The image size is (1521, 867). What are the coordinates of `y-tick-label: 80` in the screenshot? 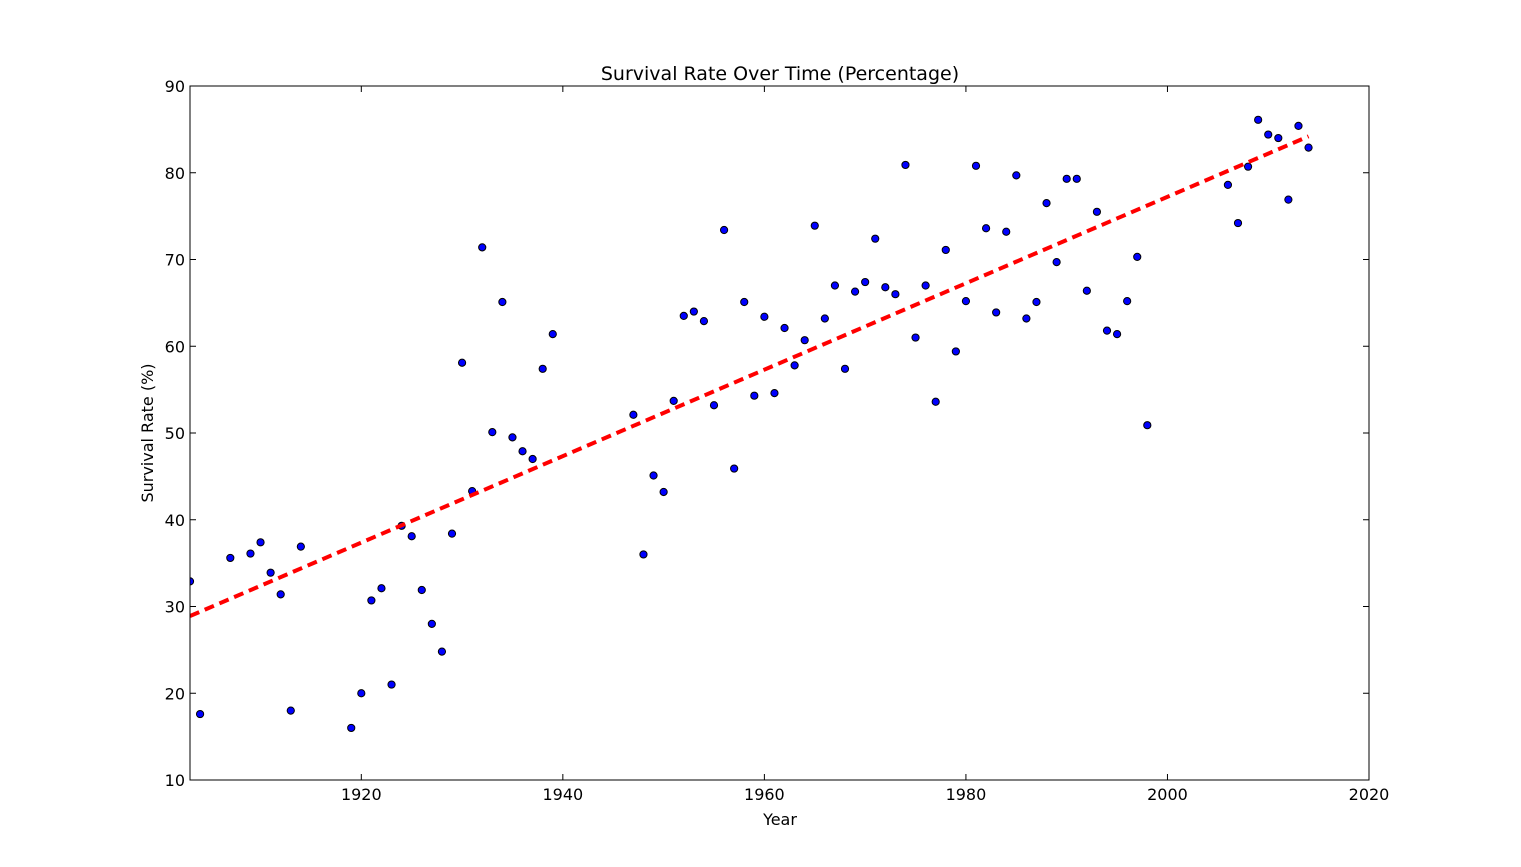 It's located at (175, 173).